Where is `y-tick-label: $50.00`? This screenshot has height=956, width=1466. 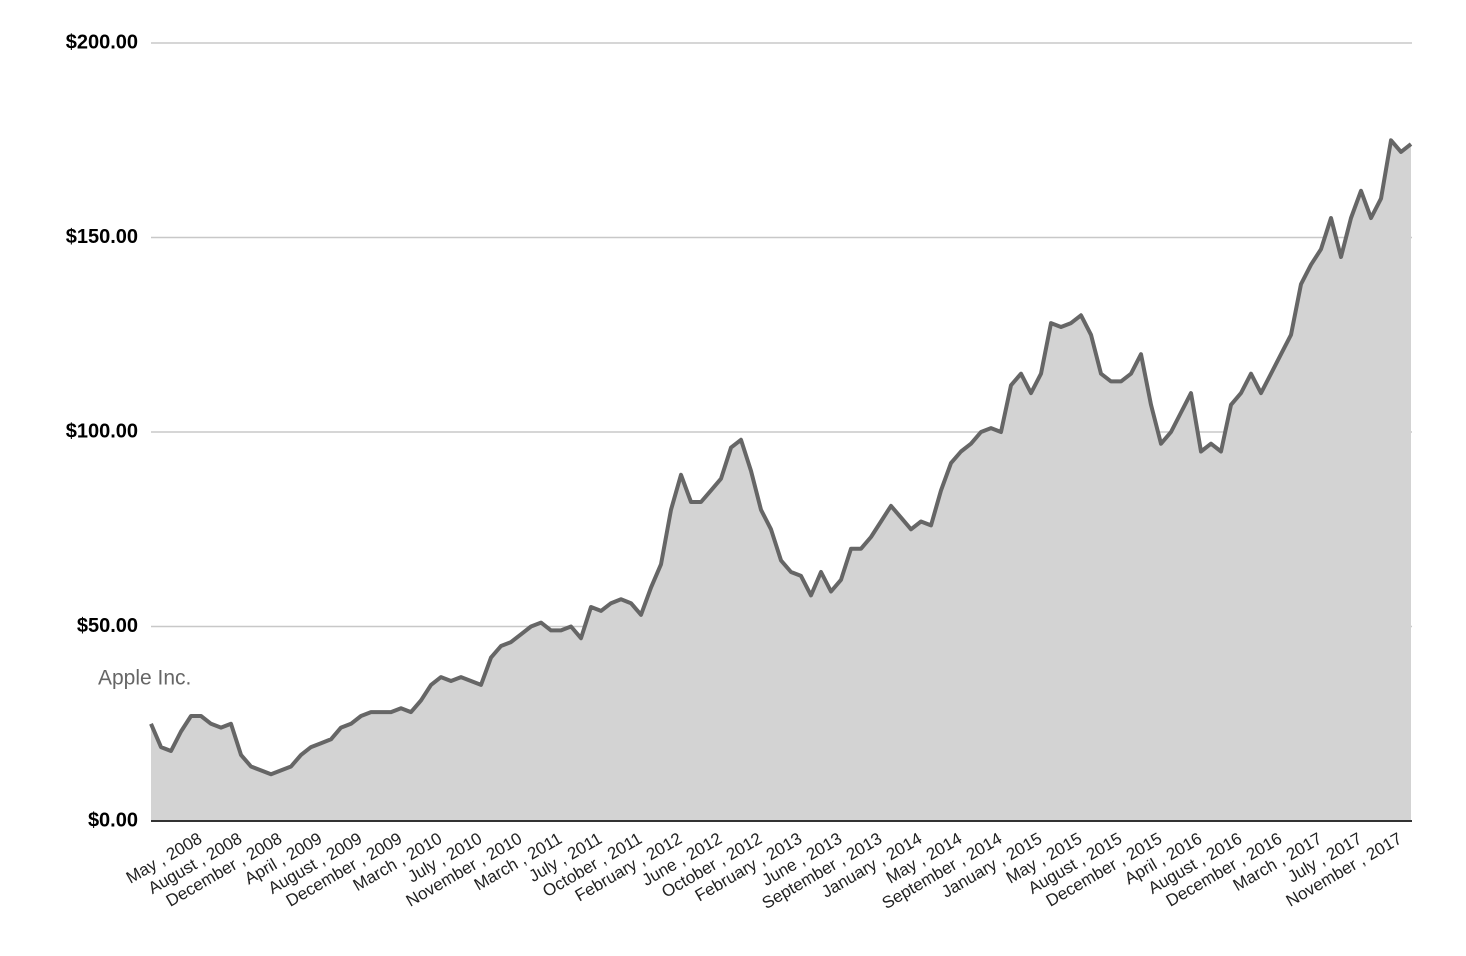
y-tick-label: $50.00 is located at coordinates (107, 626).